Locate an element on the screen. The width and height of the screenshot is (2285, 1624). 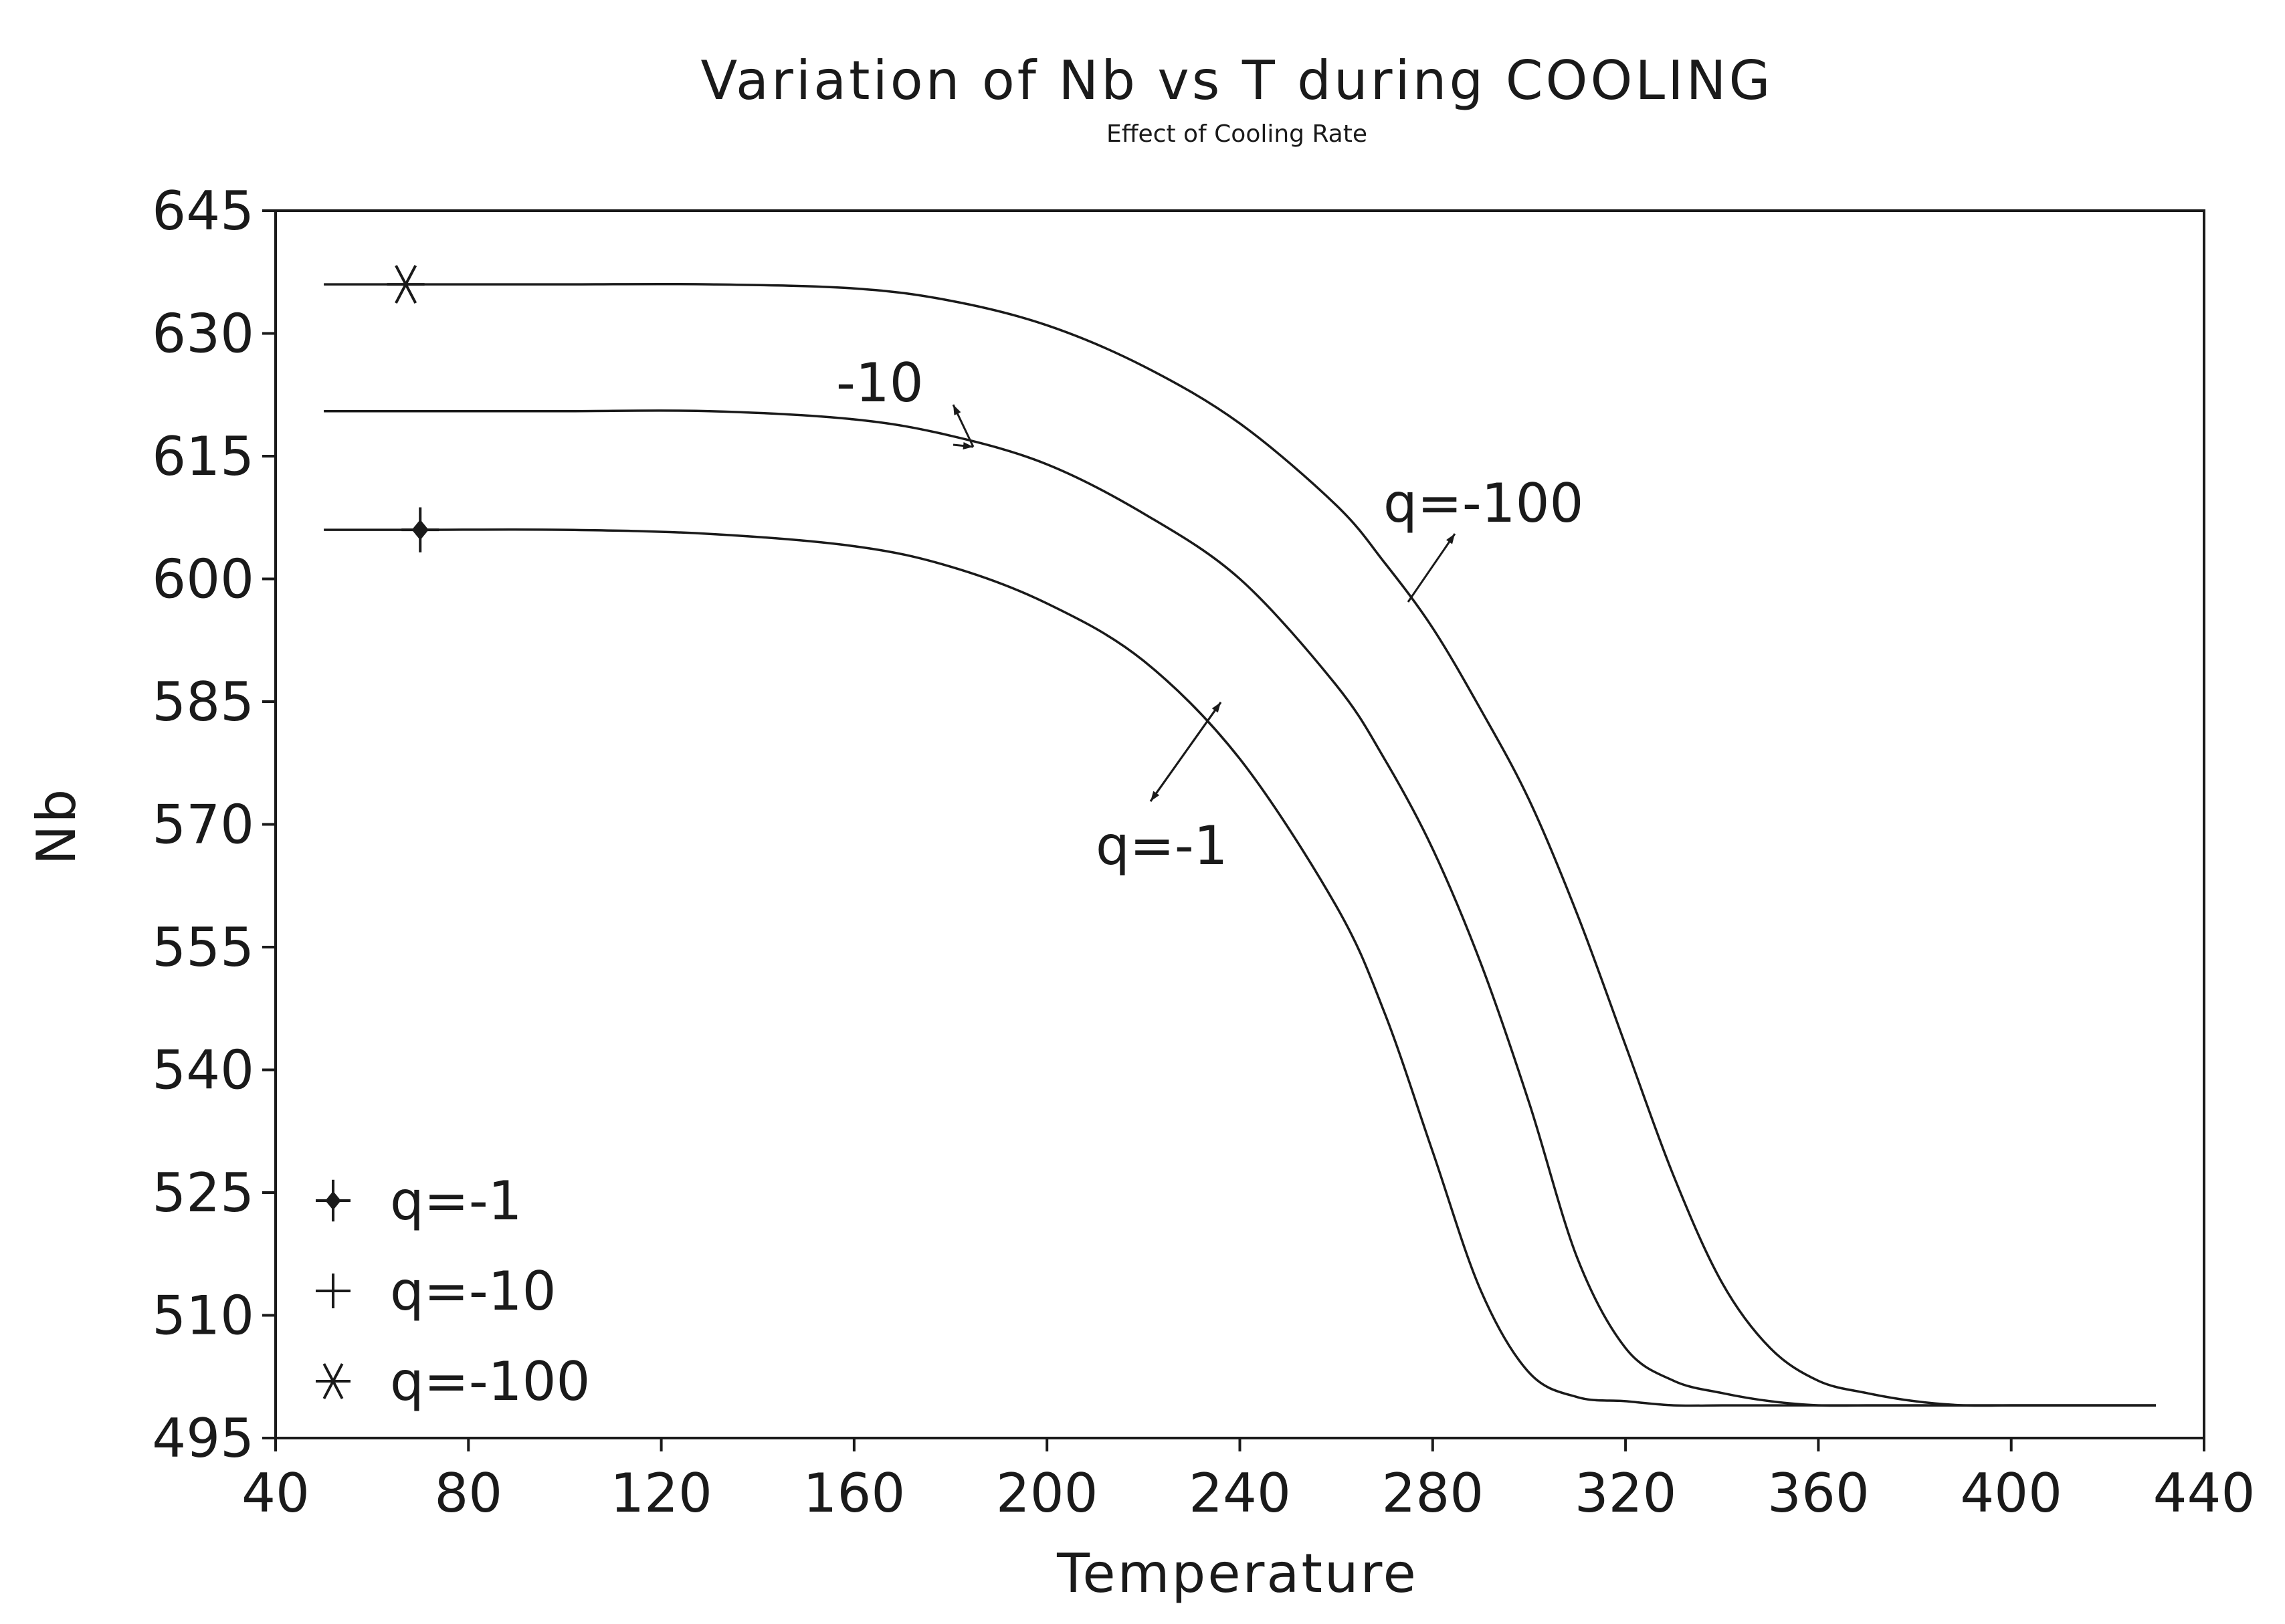
x-tick-label: 120 is located at coordinates (661, 1493).